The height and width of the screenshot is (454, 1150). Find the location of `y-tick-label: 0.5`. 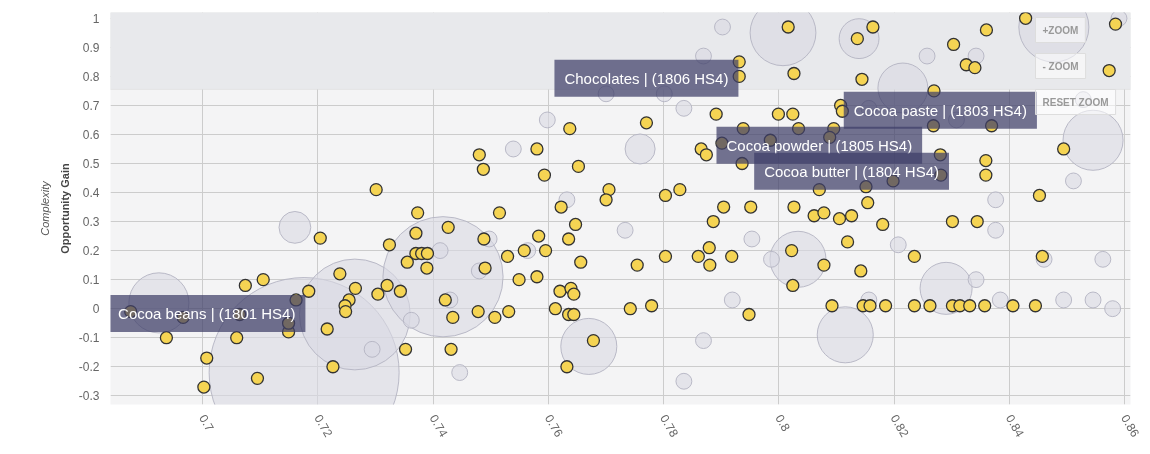

y-tick-label: 0.5 is located at coordinates (91, 163).